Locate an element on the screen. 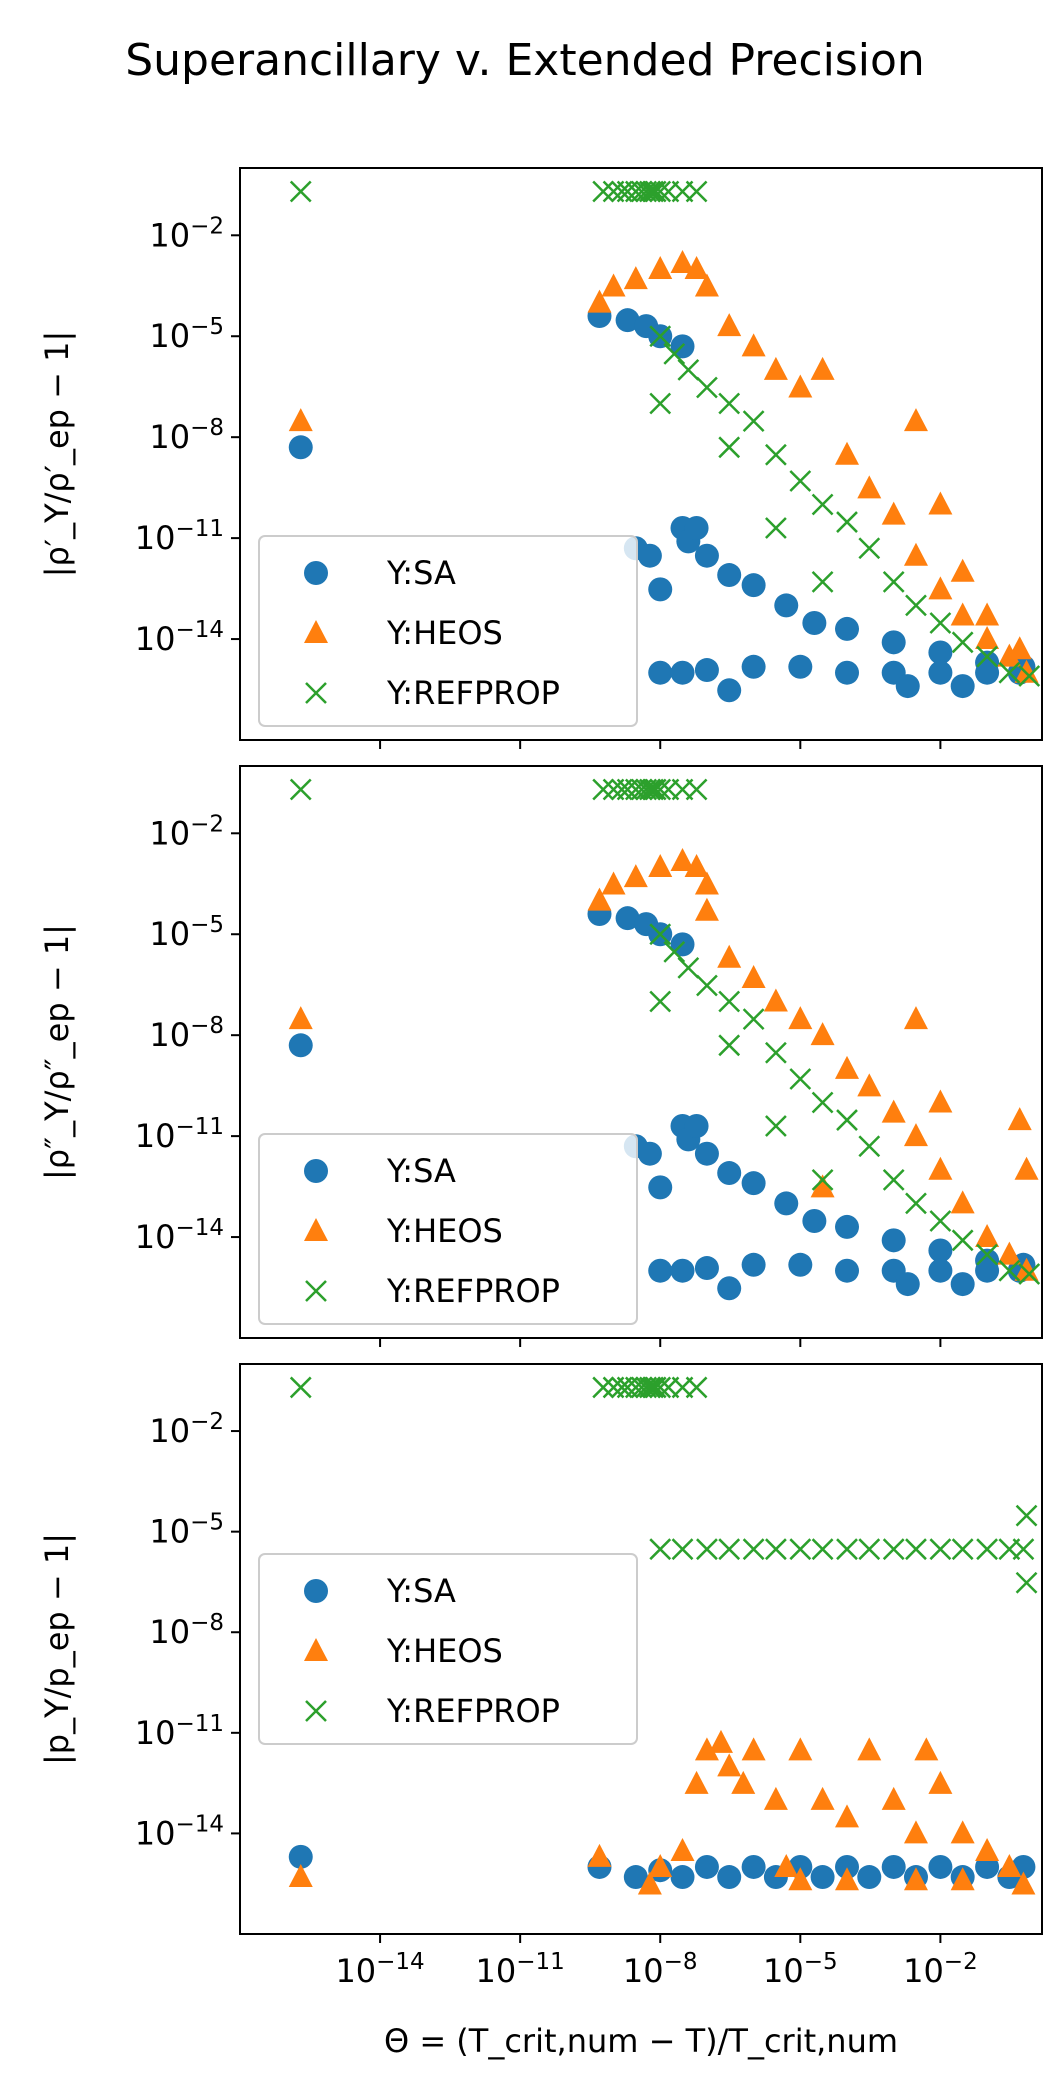 Image resolution: width=1050 pixels, height=2100 pixels. legend-marker is located at coordinates (316, 1291).